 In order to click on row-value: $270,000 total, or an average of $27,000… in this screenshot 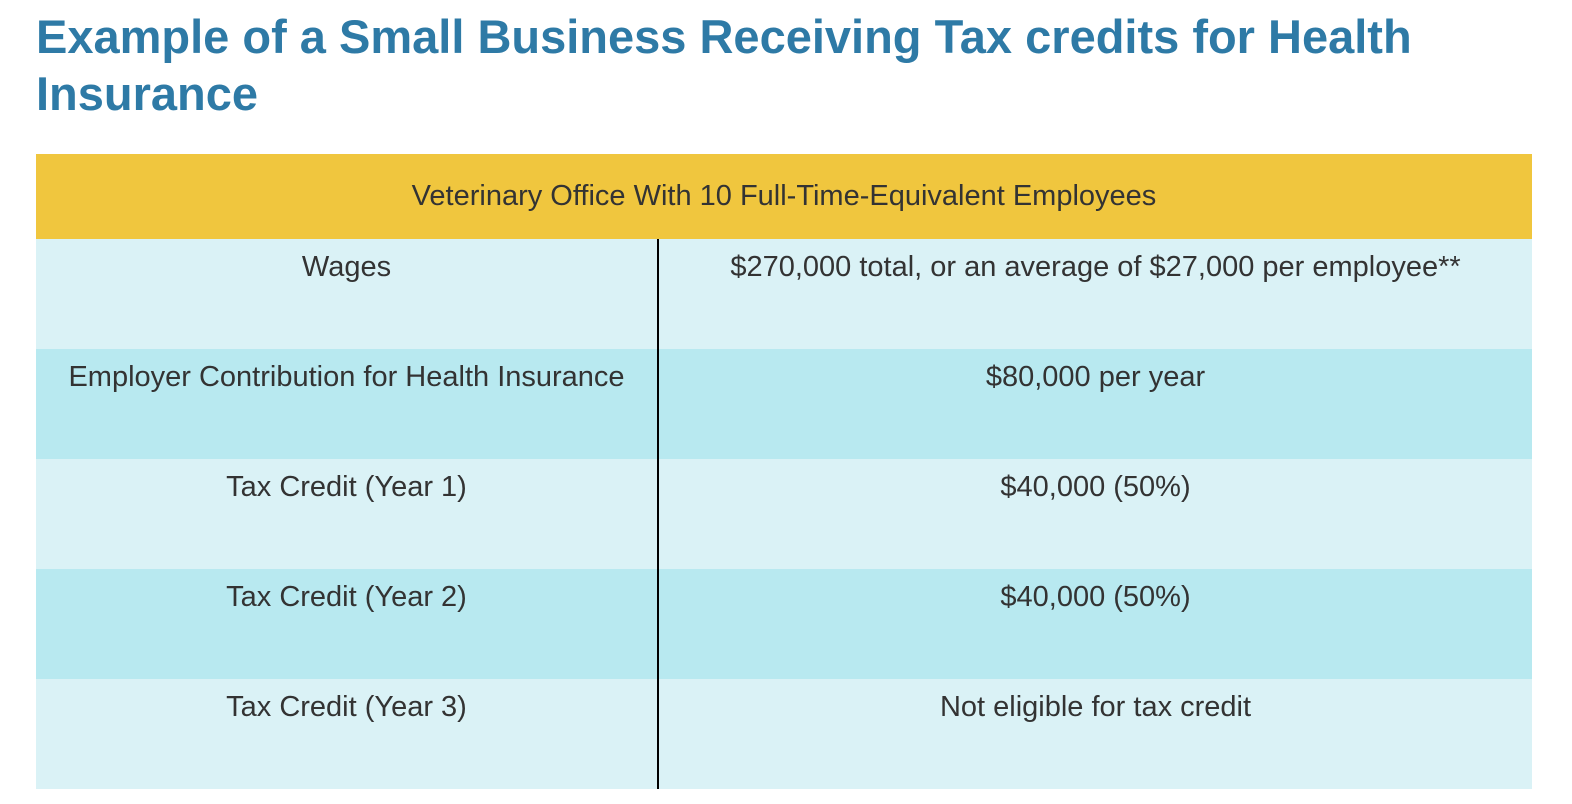, I will do `click(1095, 294)`.